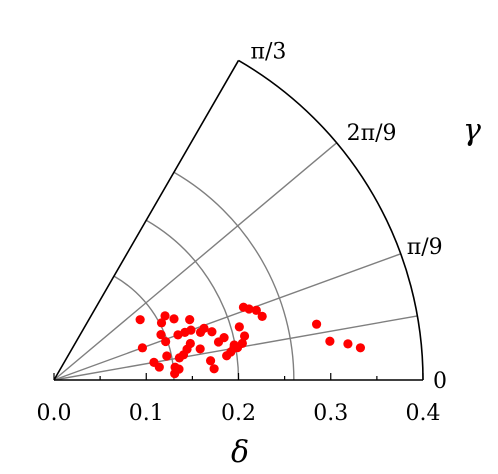  What do you see at coordinates (472, 130) in the screenshot?
I see `angular-axis-label: γ` at bounding box center [472, 130].